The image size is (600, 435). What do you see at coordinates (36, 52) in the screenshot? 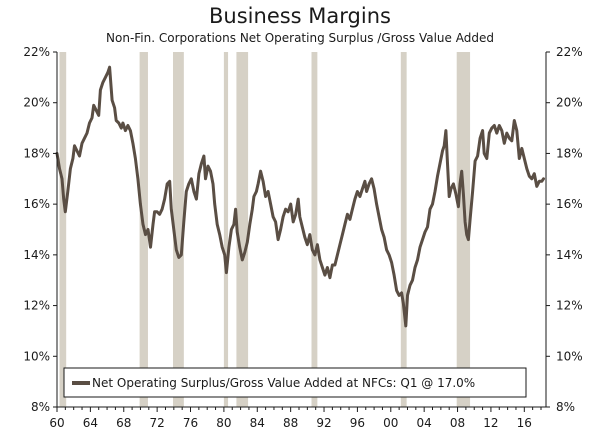
I see `y-tick-label-left: 22%` at bounding box center [36, 52].